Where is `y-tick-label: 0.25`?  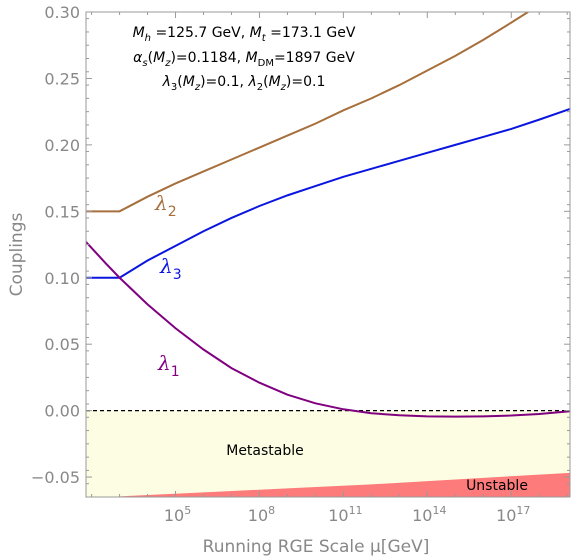 y-tick-label: 0.25 is located at coordinates (62, 78).